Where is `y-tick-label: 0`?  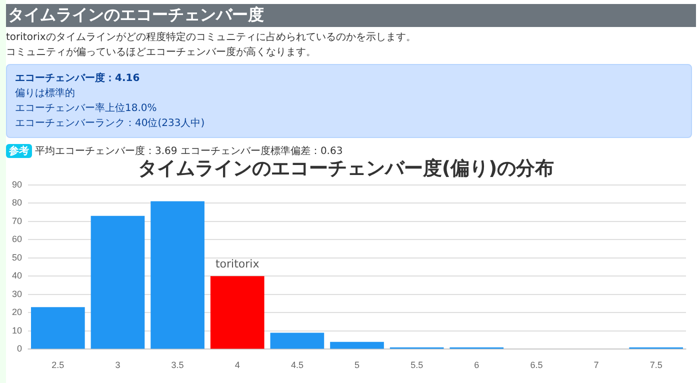
y-tick-label: 0 is located at coordinates (19, 349).